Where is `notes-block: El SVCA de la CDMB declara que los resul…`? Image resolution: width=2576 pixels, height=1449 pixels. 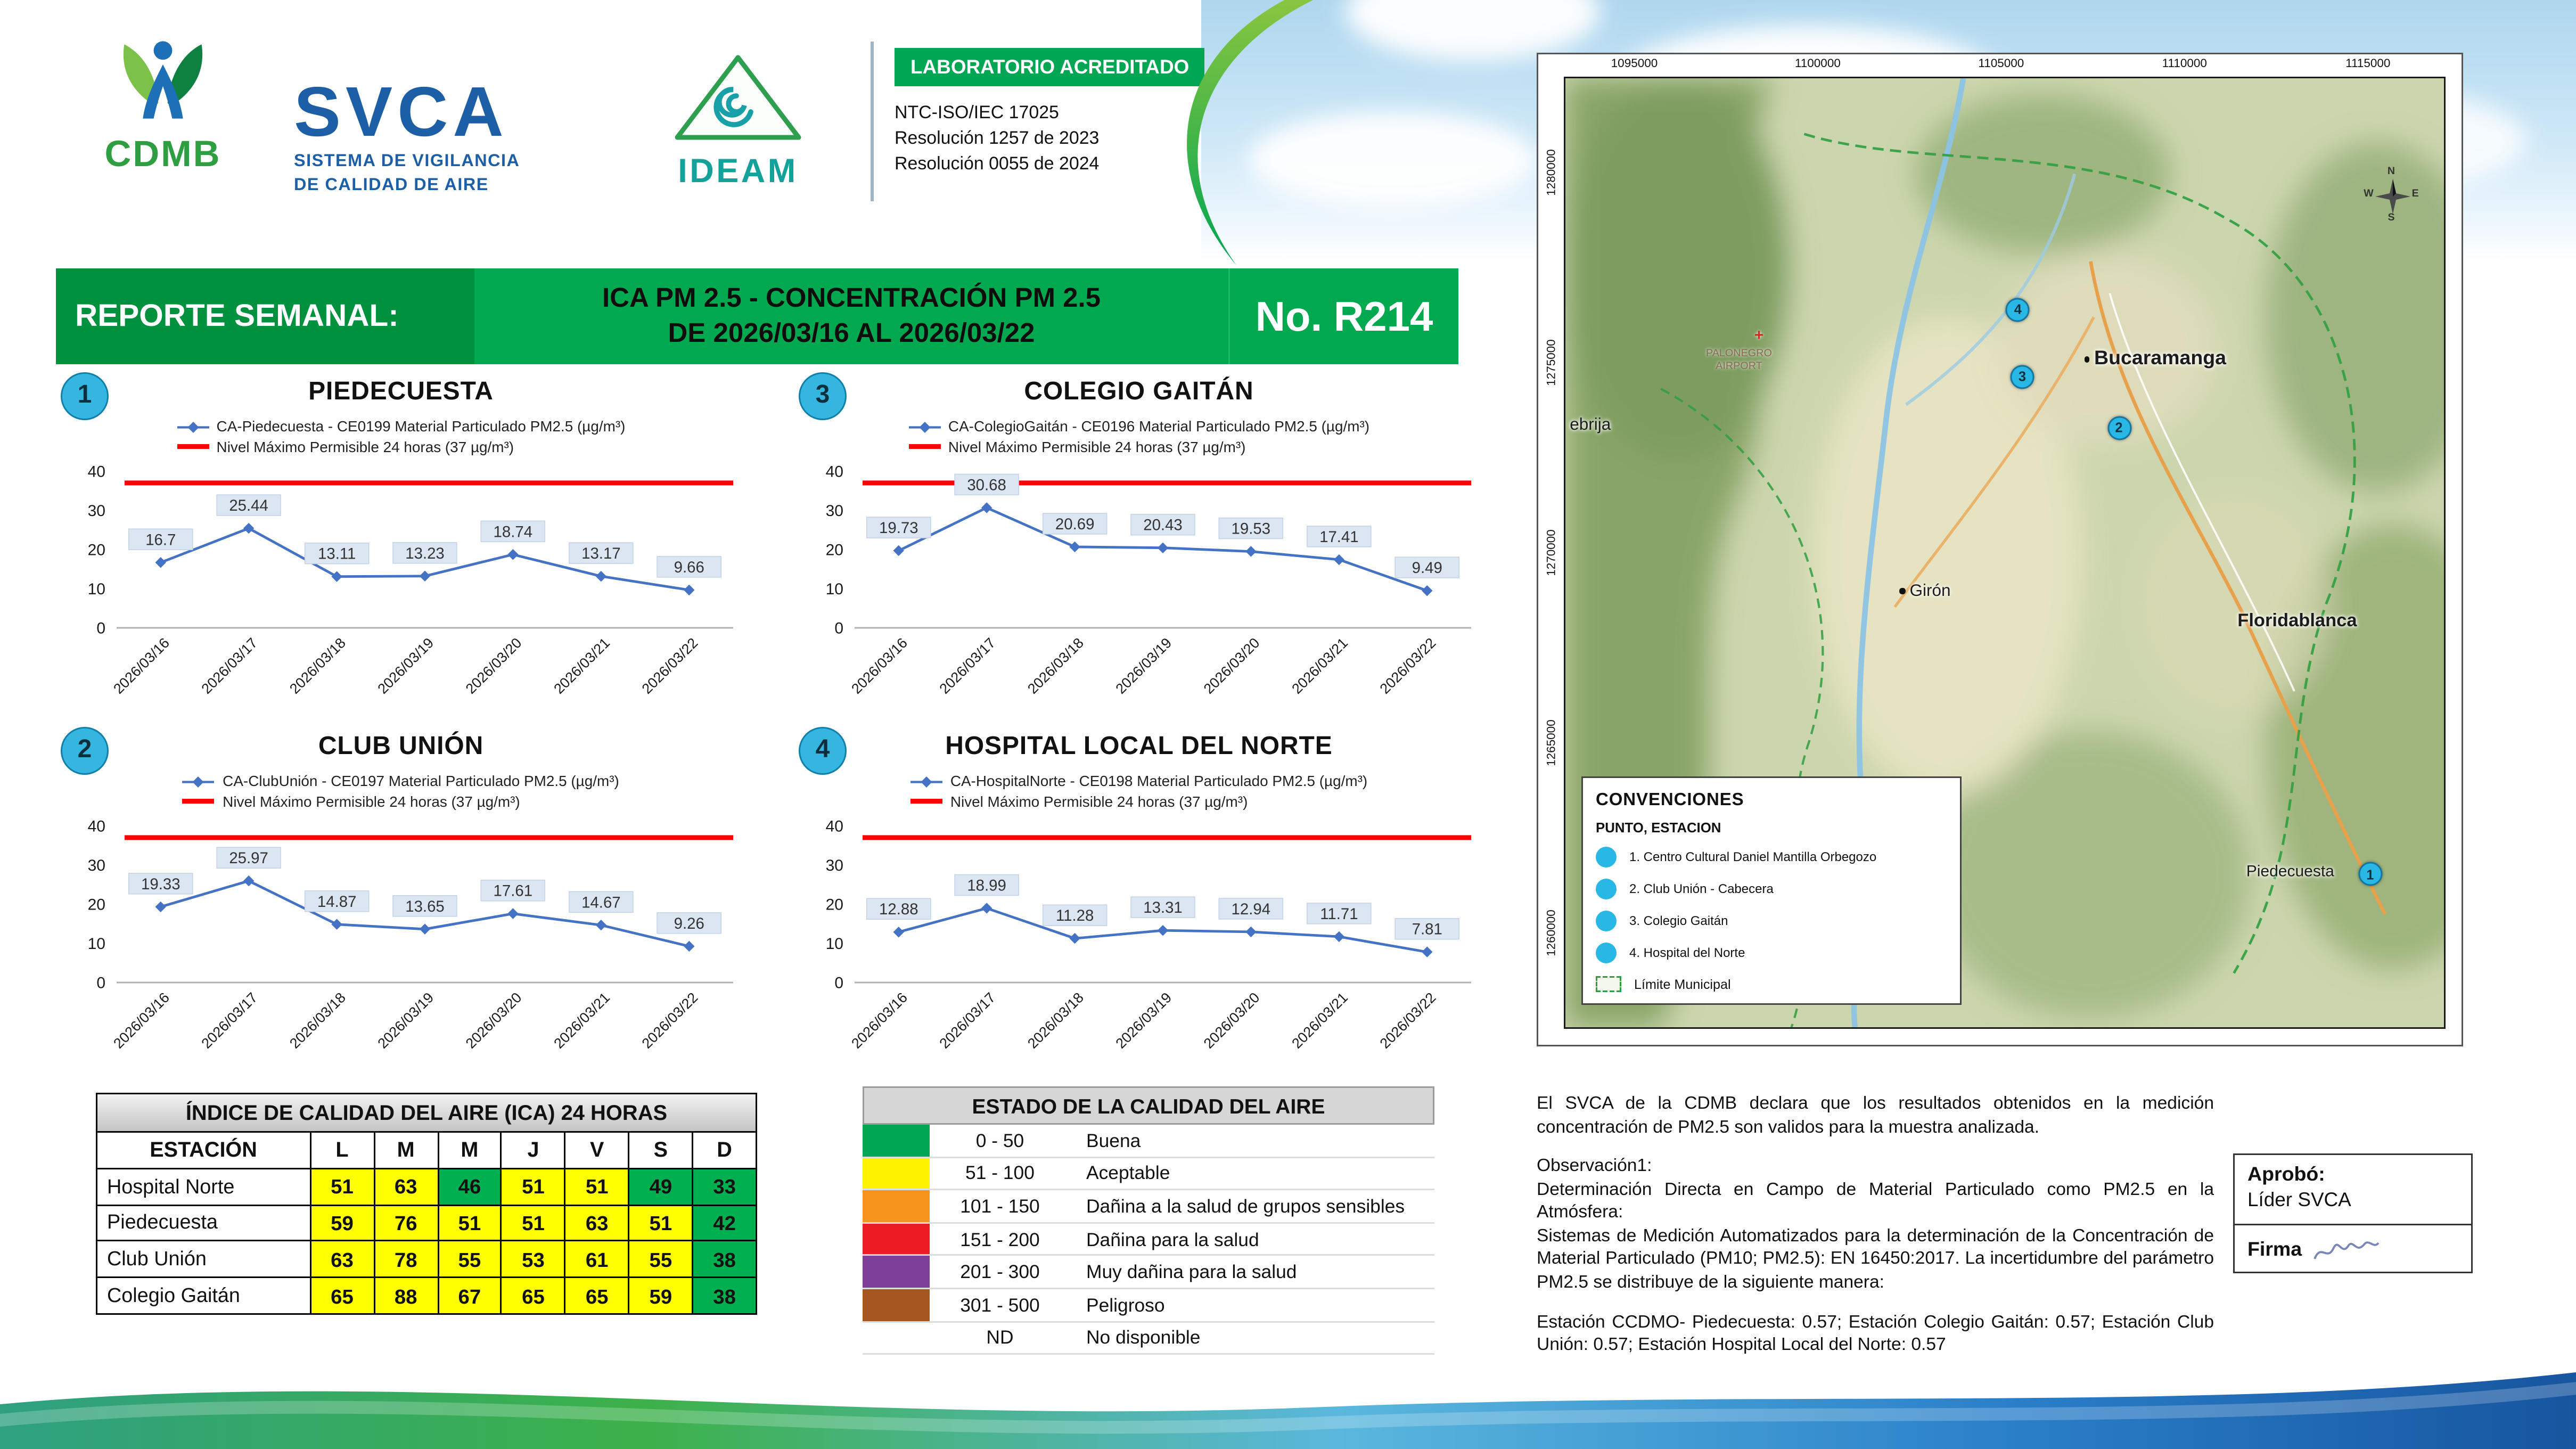
notes-block: El SVCA de la CDMB declara que los resul… is located at coordinates (1875, 1233).